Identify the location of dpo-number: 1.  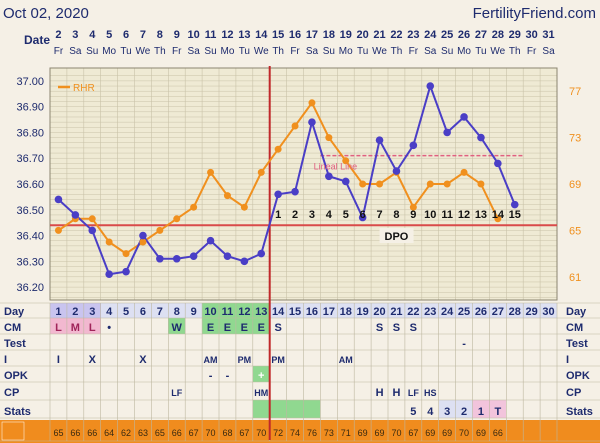
(278, 215).